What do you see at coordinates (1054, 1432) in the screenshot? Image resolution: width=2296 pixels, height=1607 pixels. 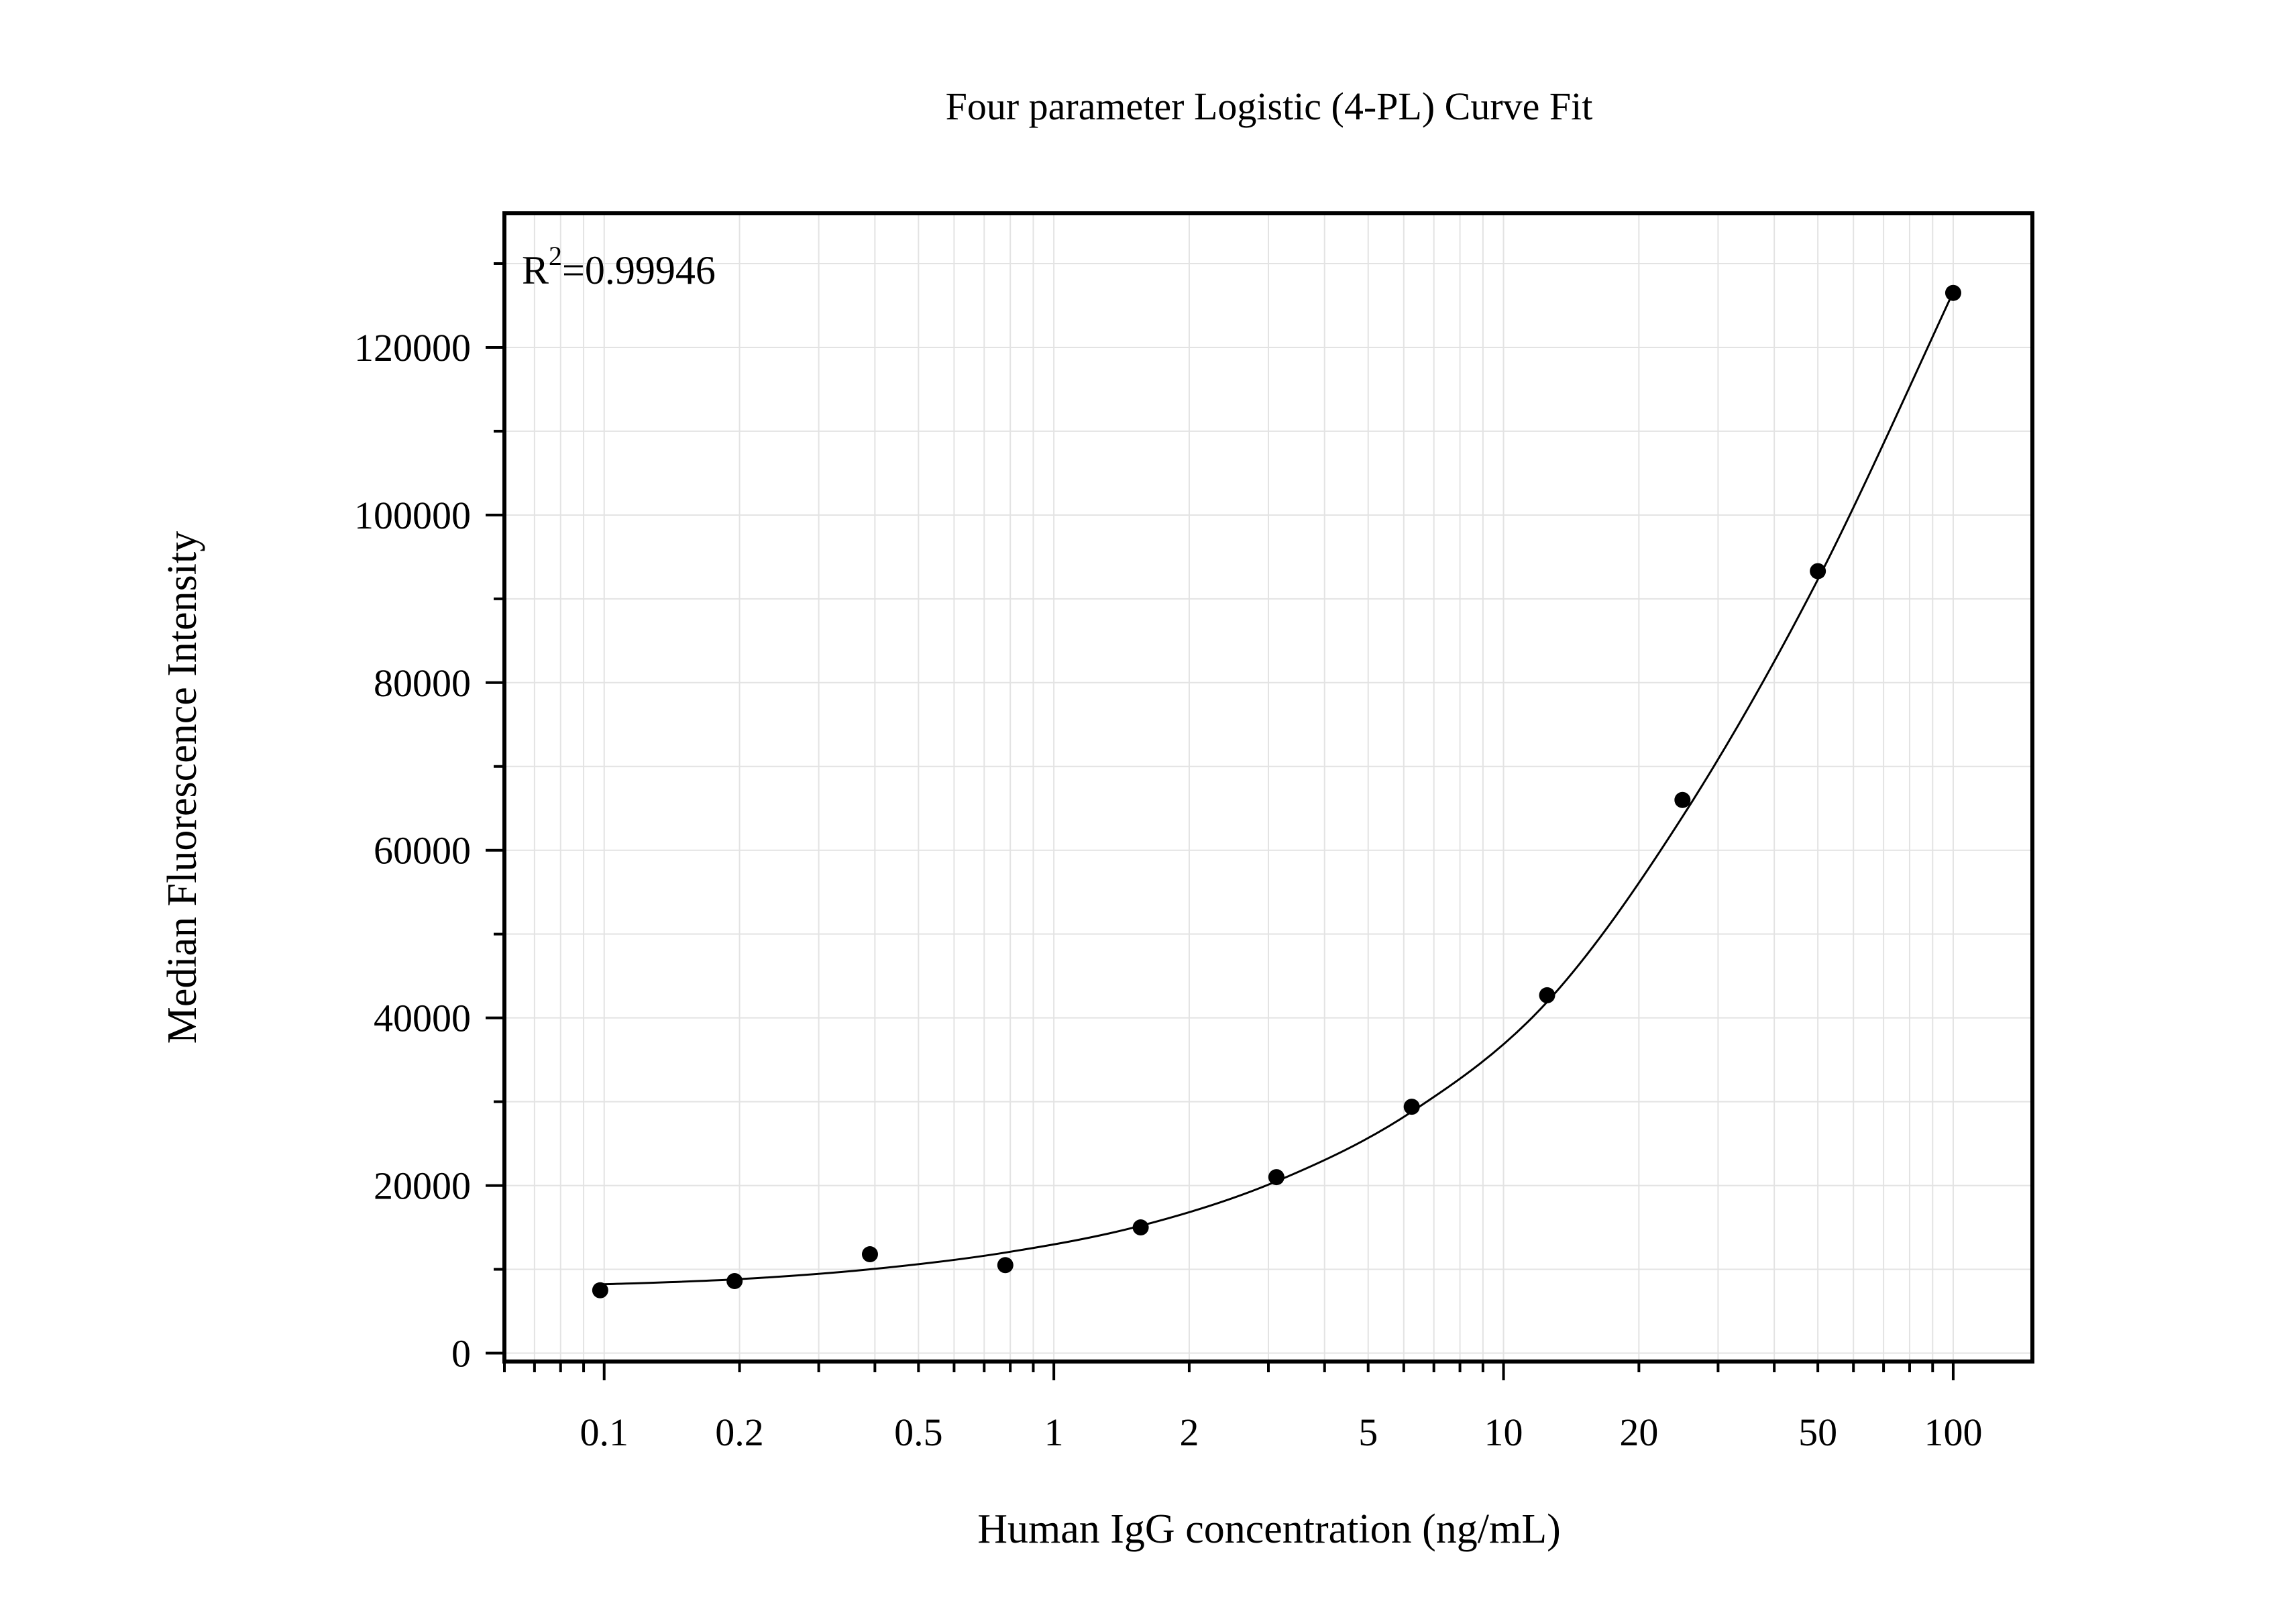 I see `x-tick-label: 1` at bounding box center [1054, 1432].